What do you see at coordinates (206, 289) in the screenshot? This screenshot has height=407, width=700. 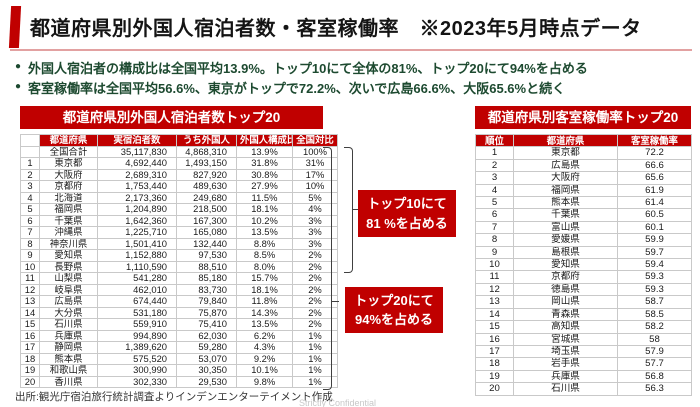 I see `table-cell-foreign: 83,730` at bounding box center [206, 289].